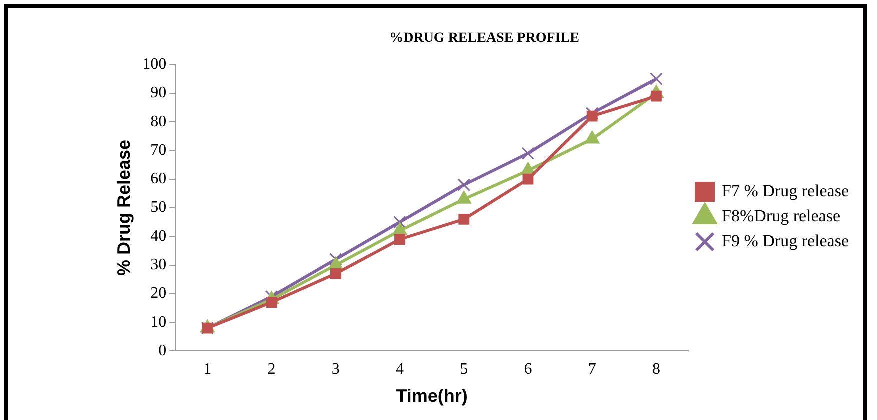 This screenshot has width=877, height=420. I want to click on x-tick-label: 3, so click(336, 369).